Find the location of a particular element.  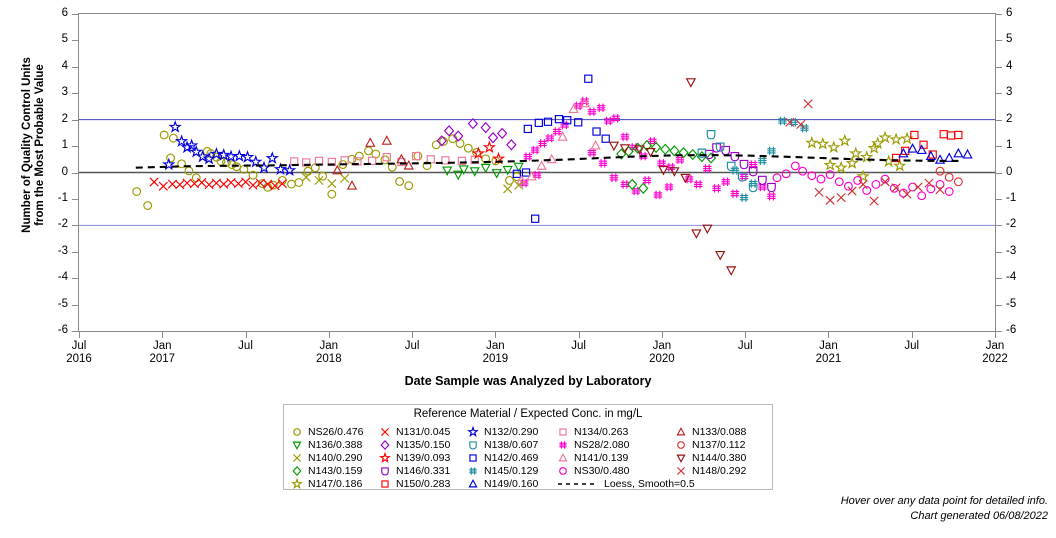

legend-entry-N135-0-150: N135/0.150 is located at coordinates (422, 444).